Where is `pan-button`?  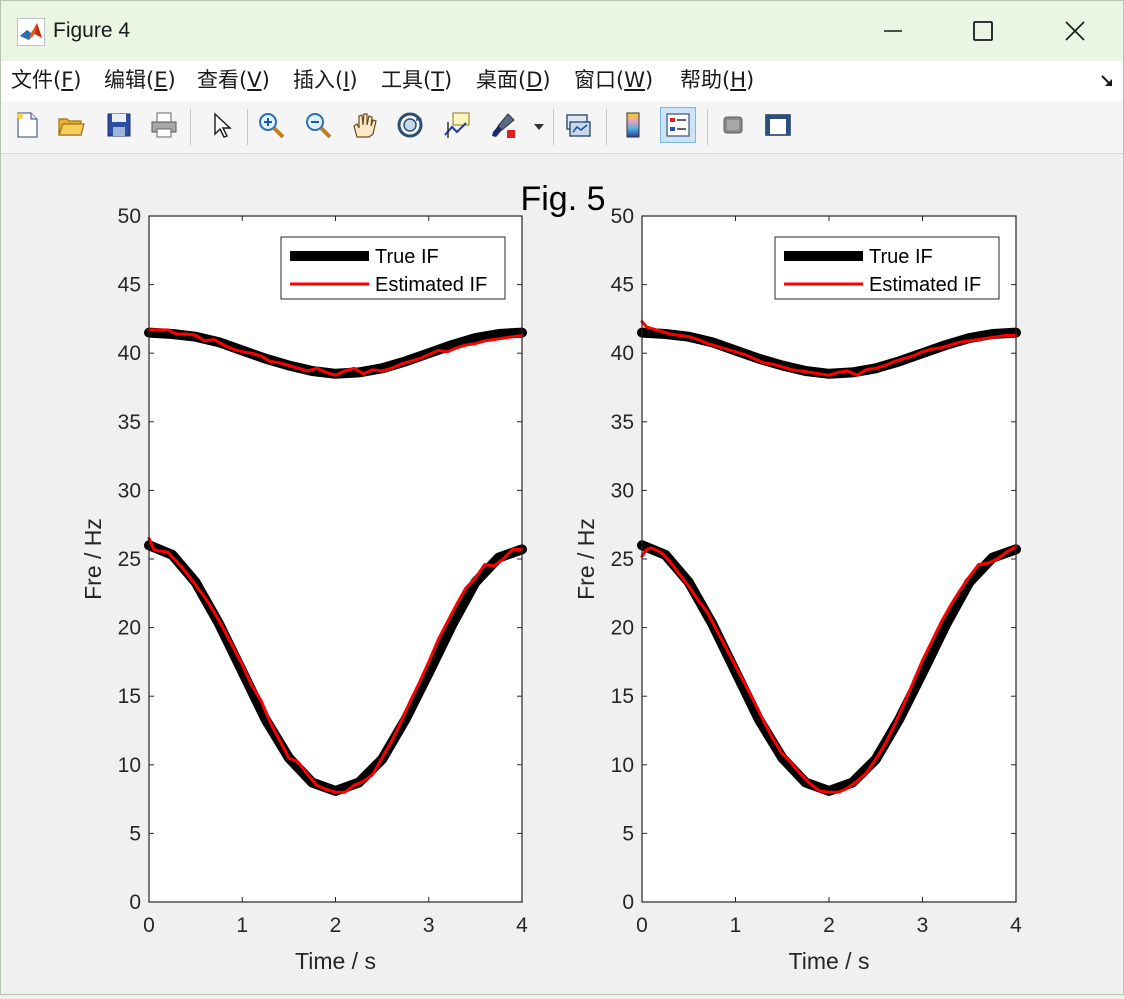
pan-button is located at coordinates (364, 125).